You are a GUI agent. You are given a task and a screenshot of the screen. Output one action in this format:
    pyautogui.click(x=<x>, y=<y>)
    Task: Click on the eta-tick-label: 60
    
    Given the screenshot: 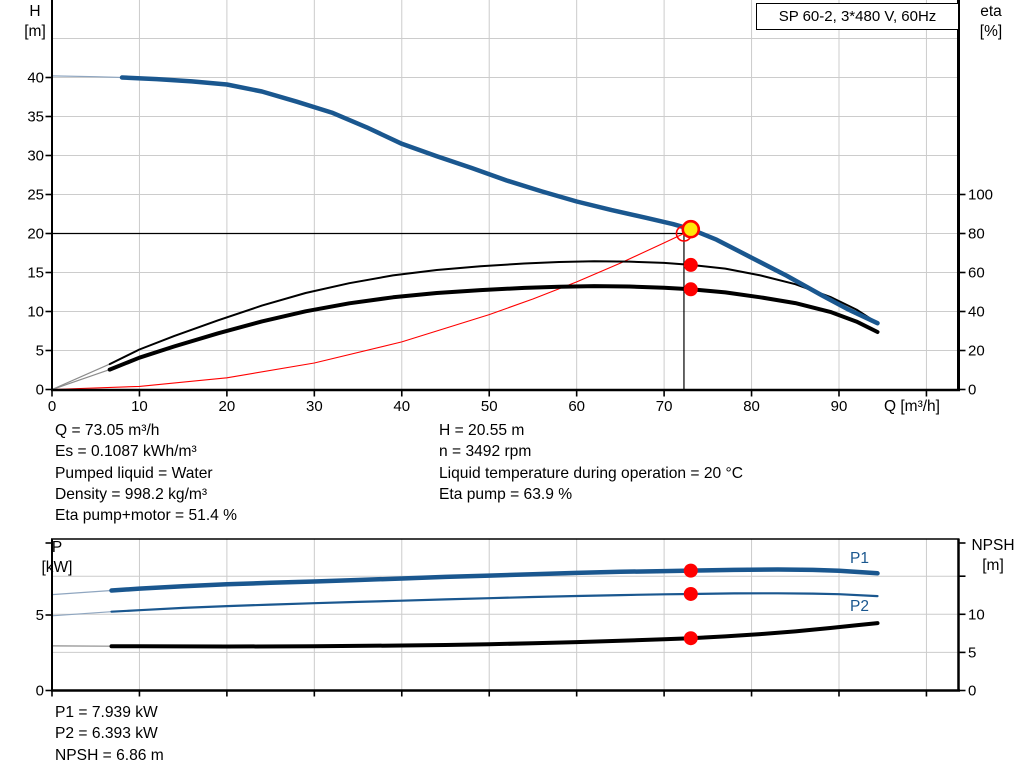 What is the action you would take?
    pyautogui.click(x=976, y=273)
    